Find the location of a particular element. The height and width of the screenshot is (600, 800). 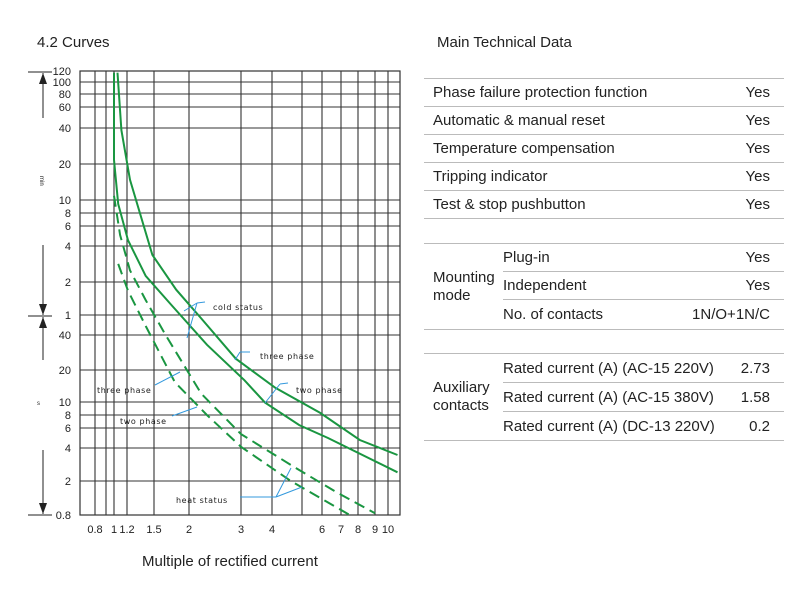

table-row: Temperature compensation Yes is located at coordinates (604, 148).